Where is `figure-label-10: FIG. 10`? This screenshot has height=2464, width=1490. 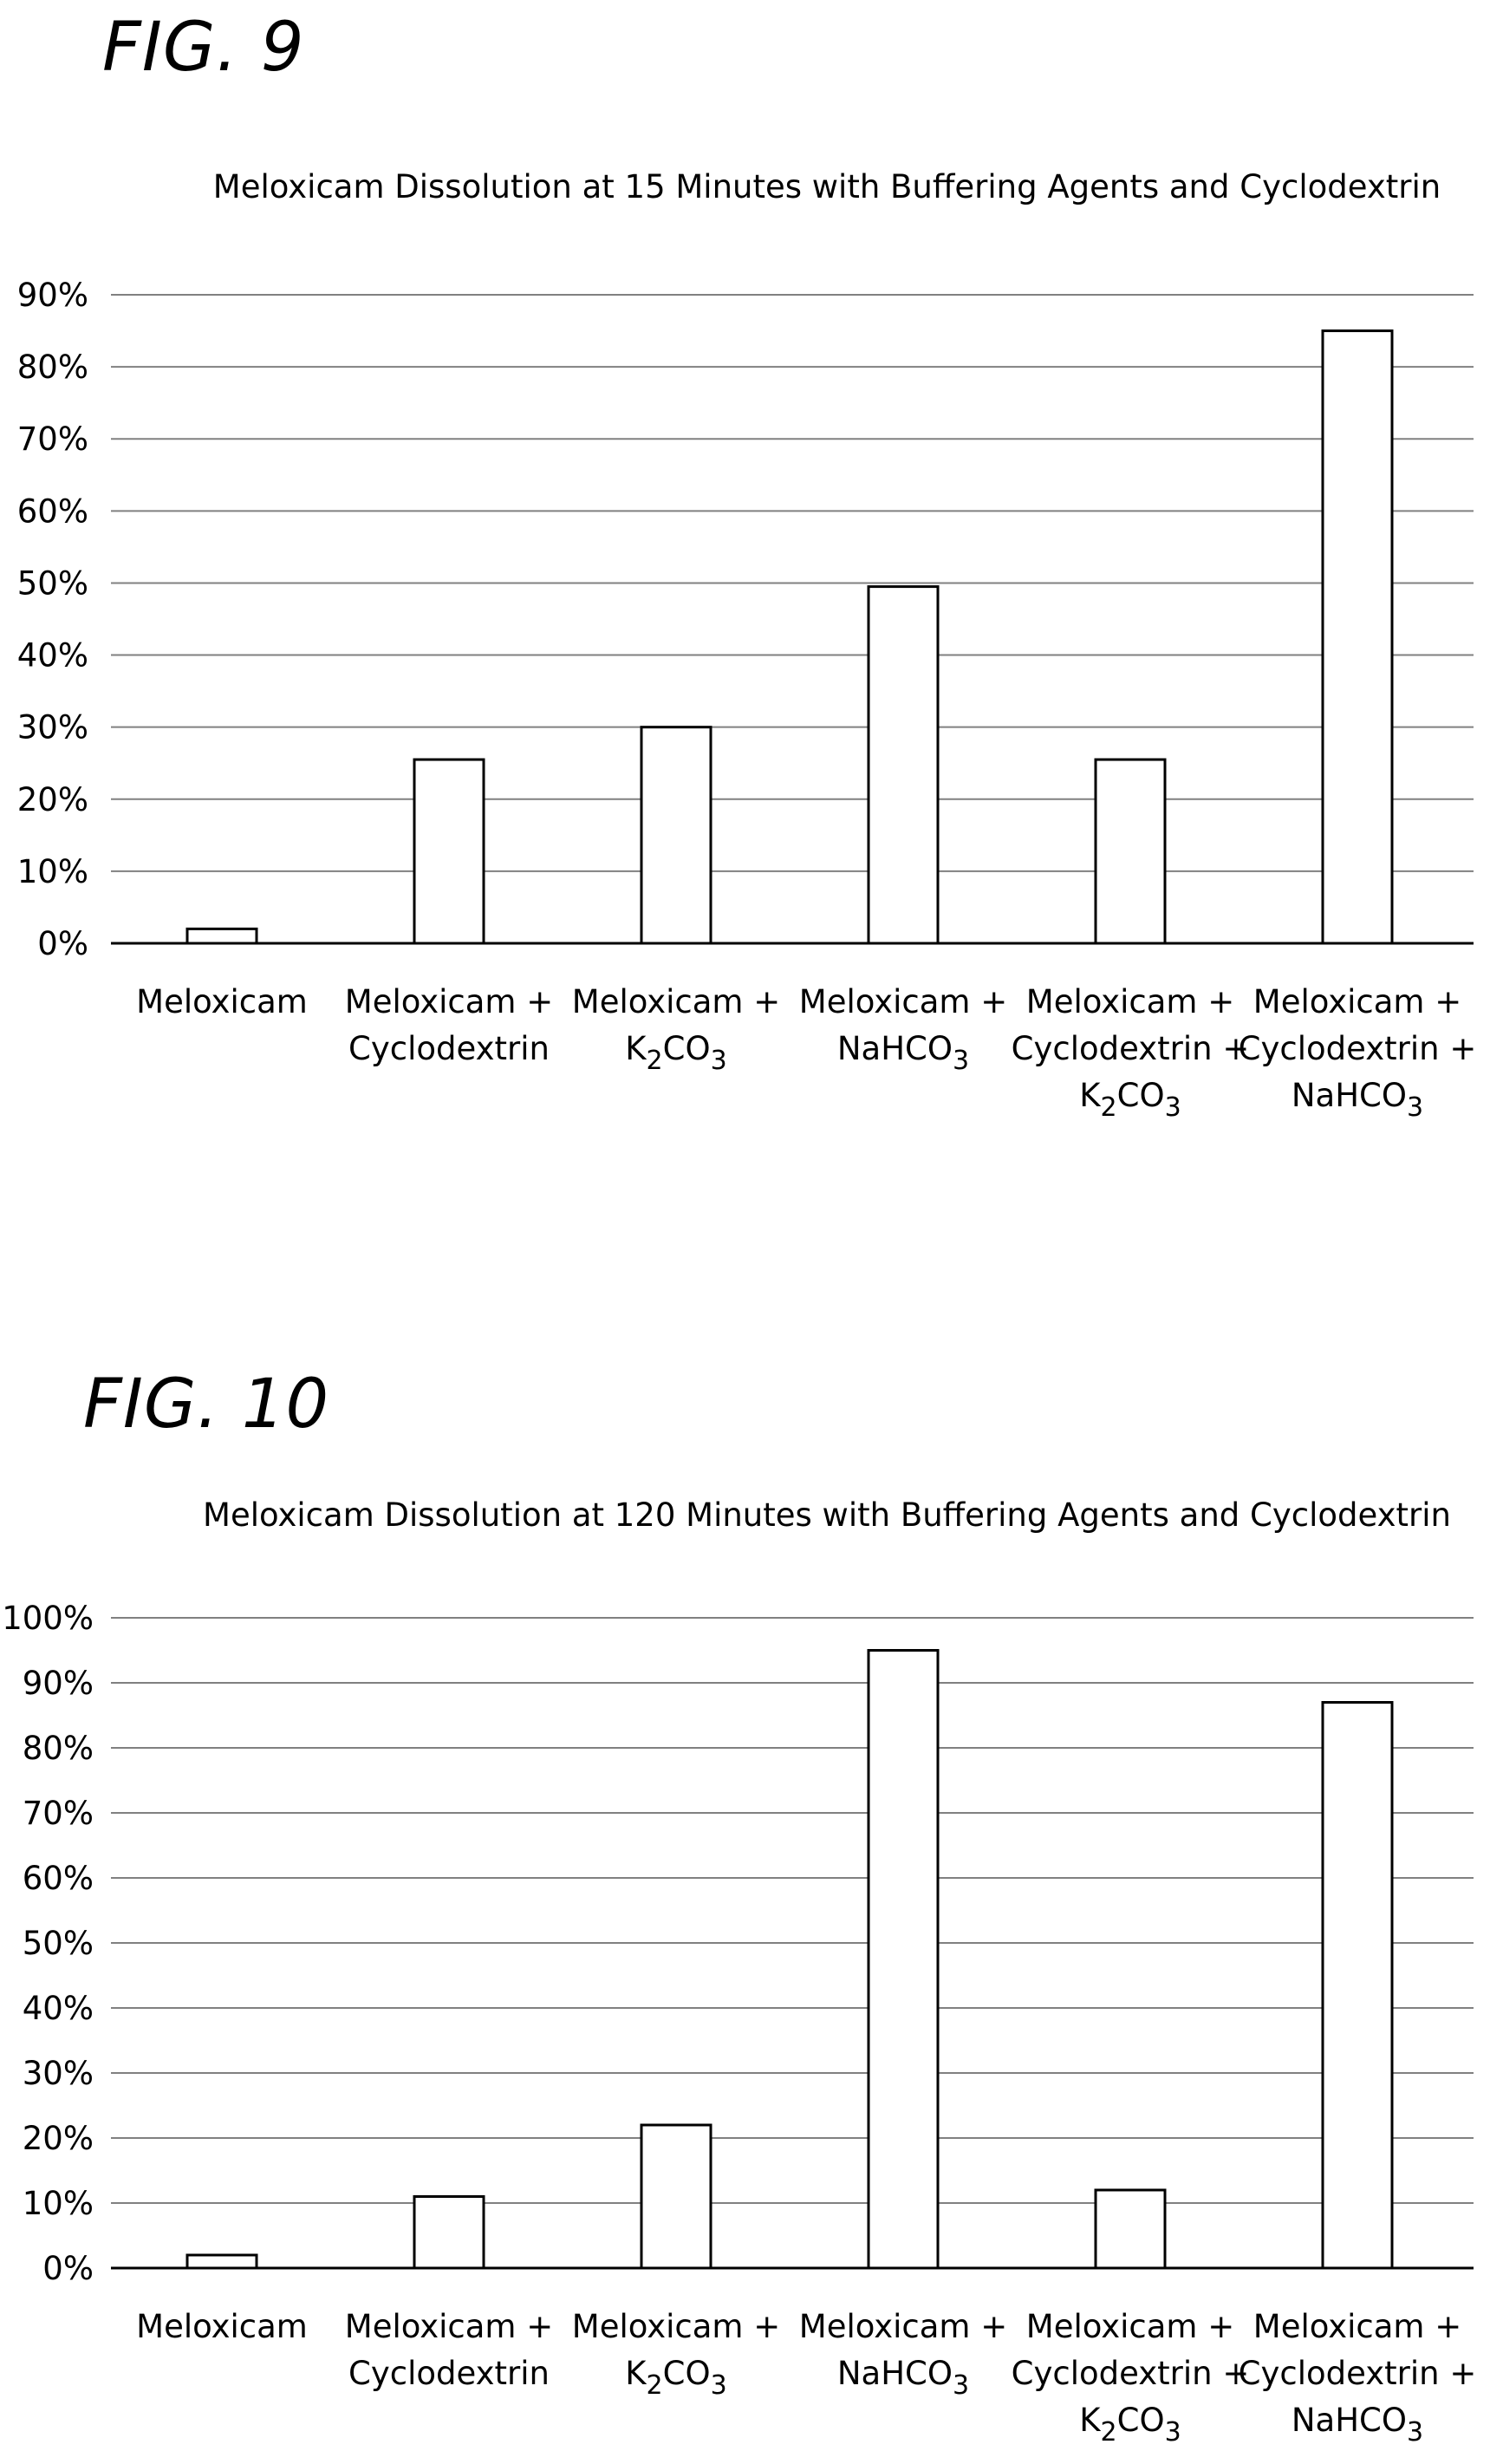 figure-label-10: FIG. 10 is located at coordinates (206, 1405).